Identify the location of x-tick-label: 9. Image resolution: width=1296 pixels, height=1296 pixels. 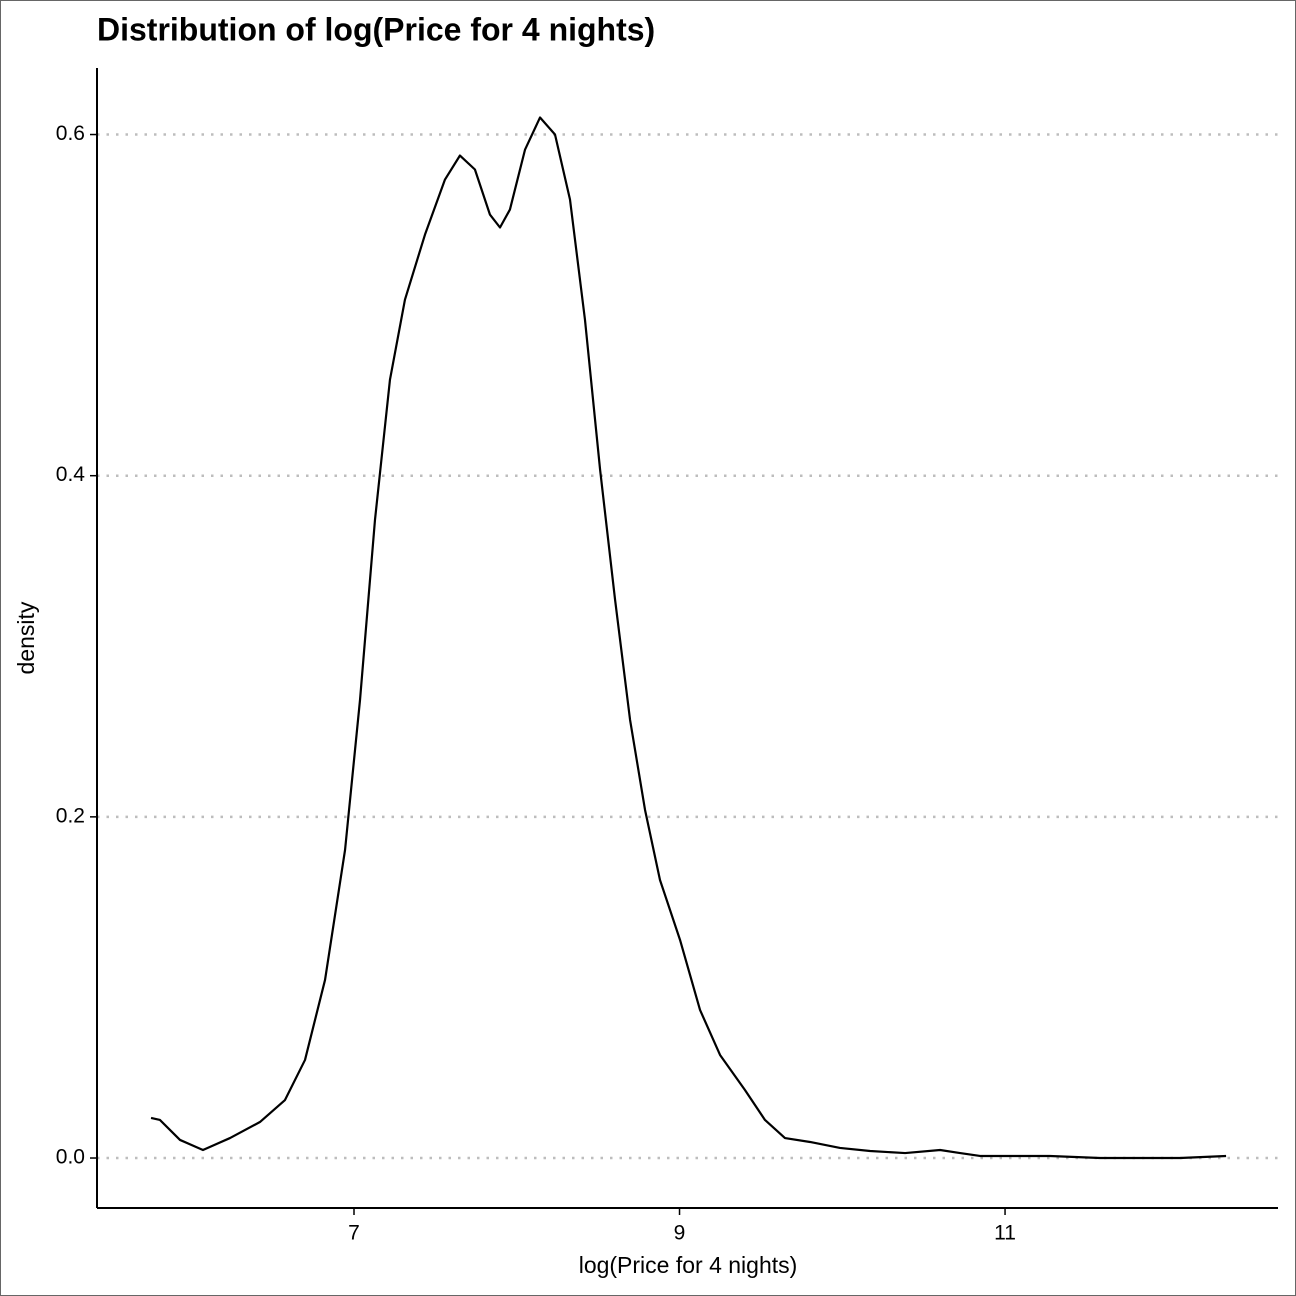
(680, 1233).